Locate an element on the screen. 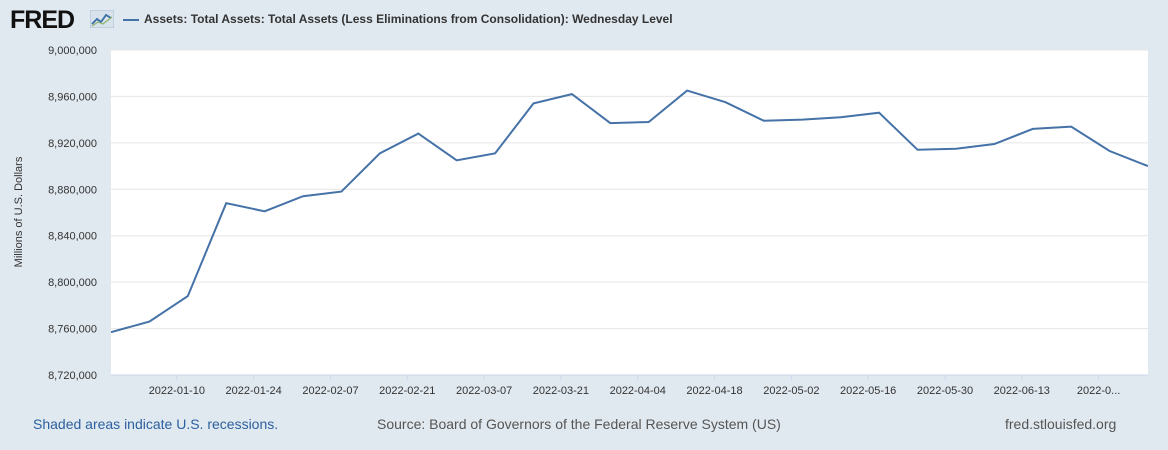 The width and height of the screenshot is (1168, 450). legend-swatch is located at coordinates (131, 20).